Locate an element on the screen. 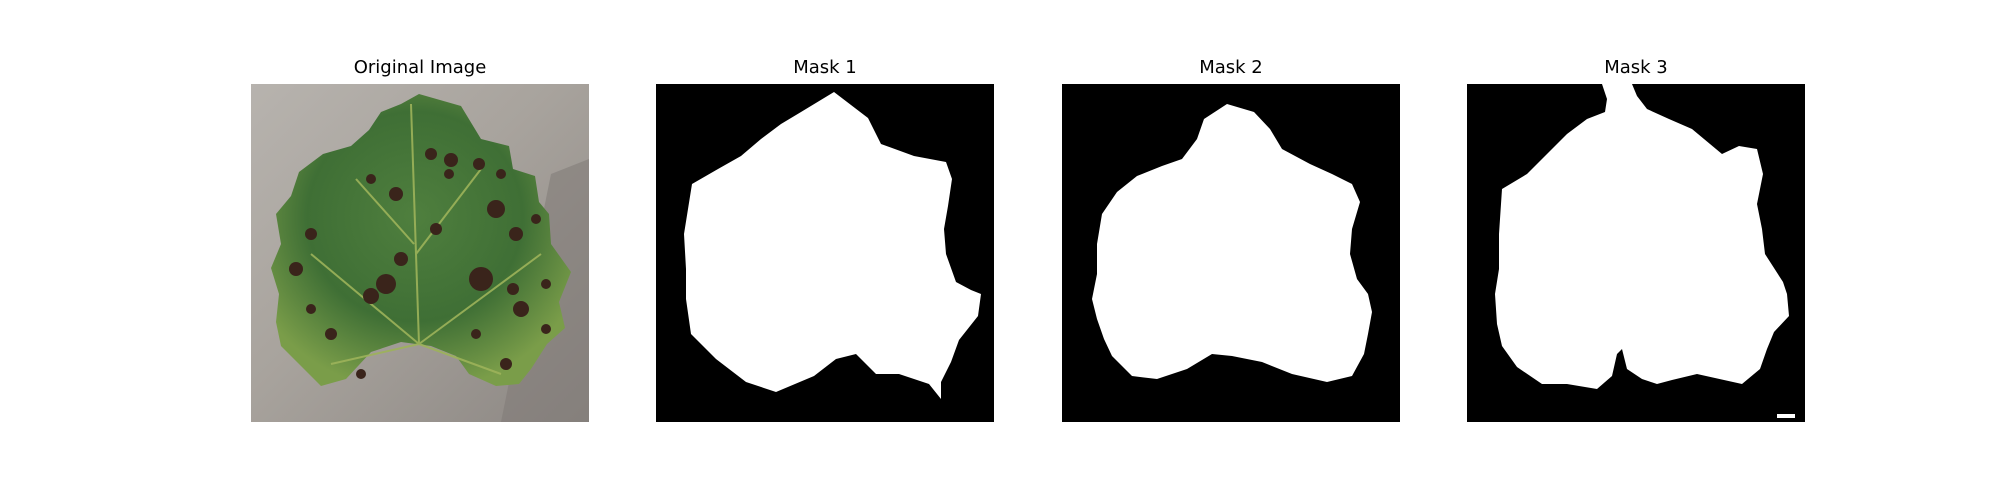  mask-3-panel is located at coordinates (1636, 253).